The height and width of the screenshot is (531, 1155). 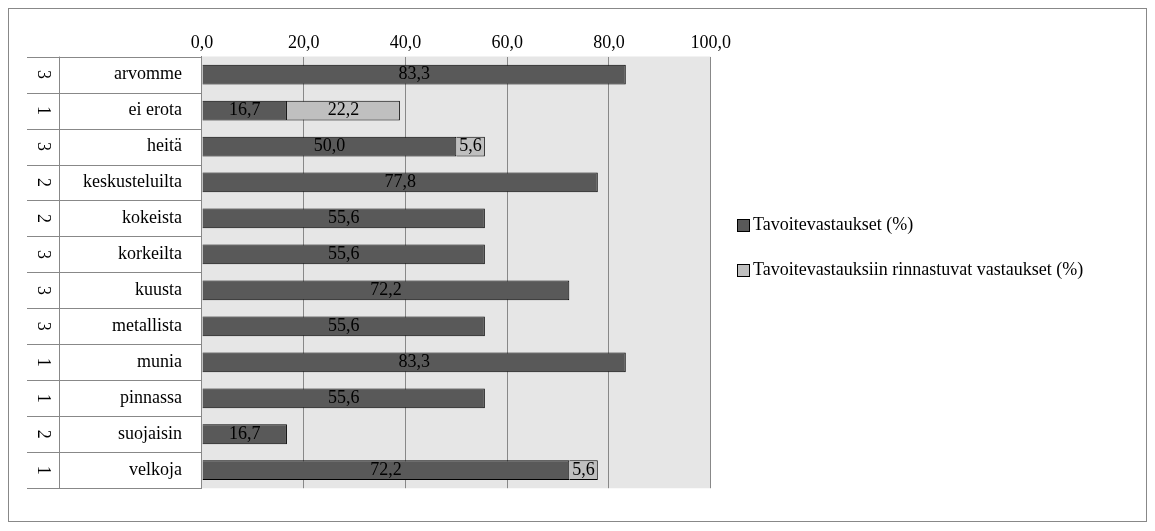 I want to click on y-tick-label: arvomme, so click(x=148, y=73).